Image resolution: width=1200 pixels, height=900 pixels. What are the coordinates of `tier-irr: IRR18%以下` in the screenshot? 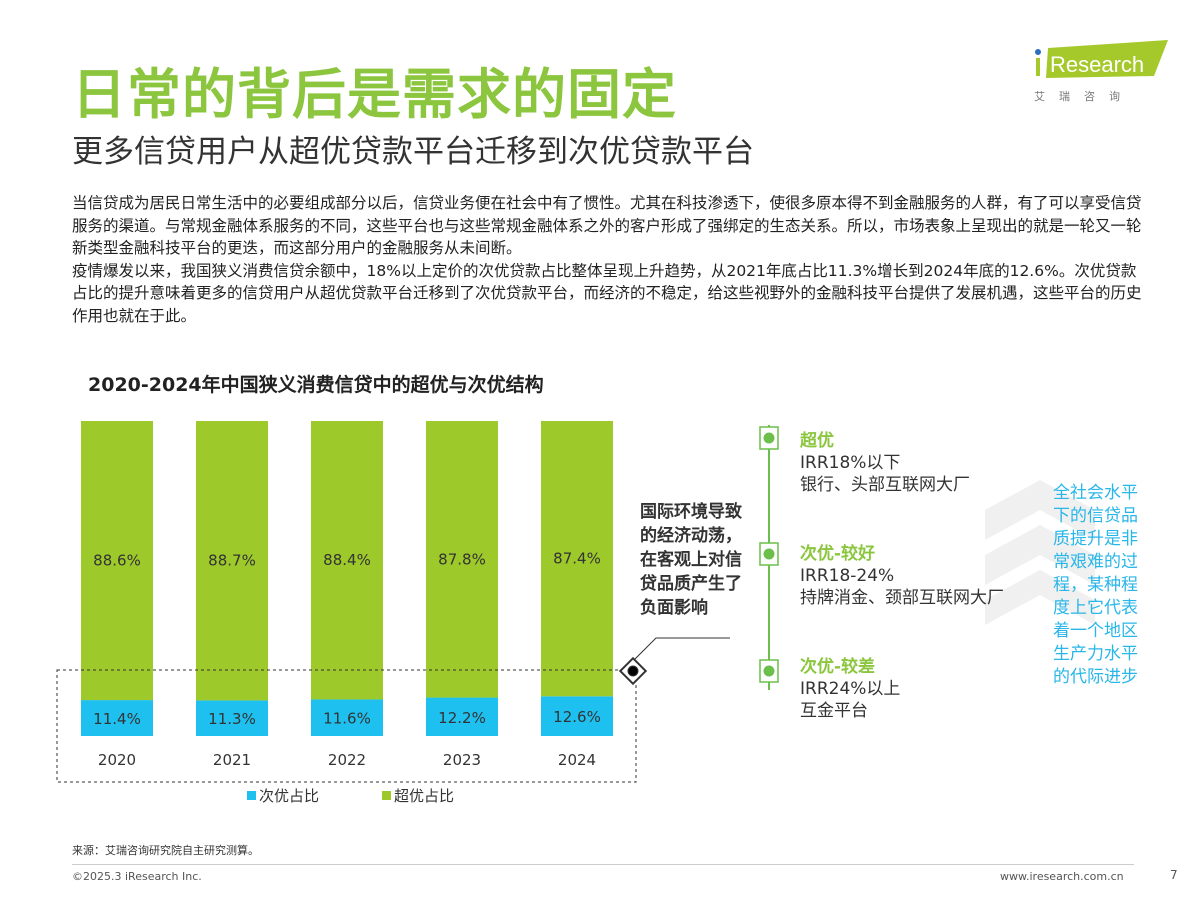 It's located at (850, 463).